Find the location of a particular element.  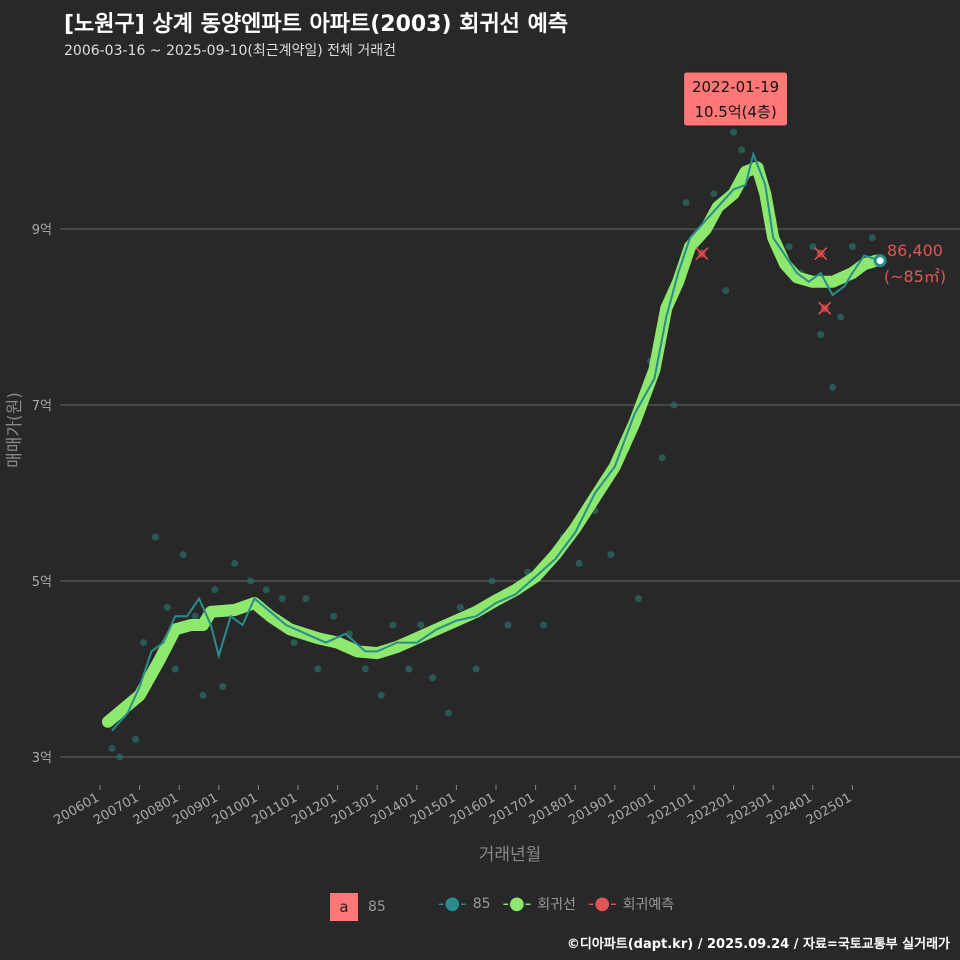

legend-prediction-label: 회귀예측 is located at coordinates (648, 904).